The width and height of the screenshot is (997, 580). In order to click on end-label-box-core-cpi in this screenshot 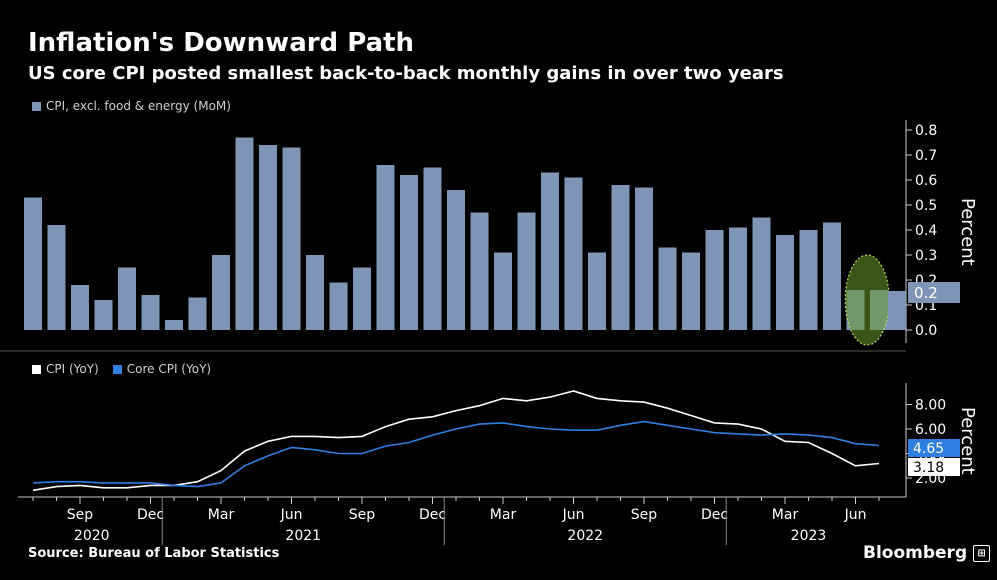, I will do `click(934, 448)`.